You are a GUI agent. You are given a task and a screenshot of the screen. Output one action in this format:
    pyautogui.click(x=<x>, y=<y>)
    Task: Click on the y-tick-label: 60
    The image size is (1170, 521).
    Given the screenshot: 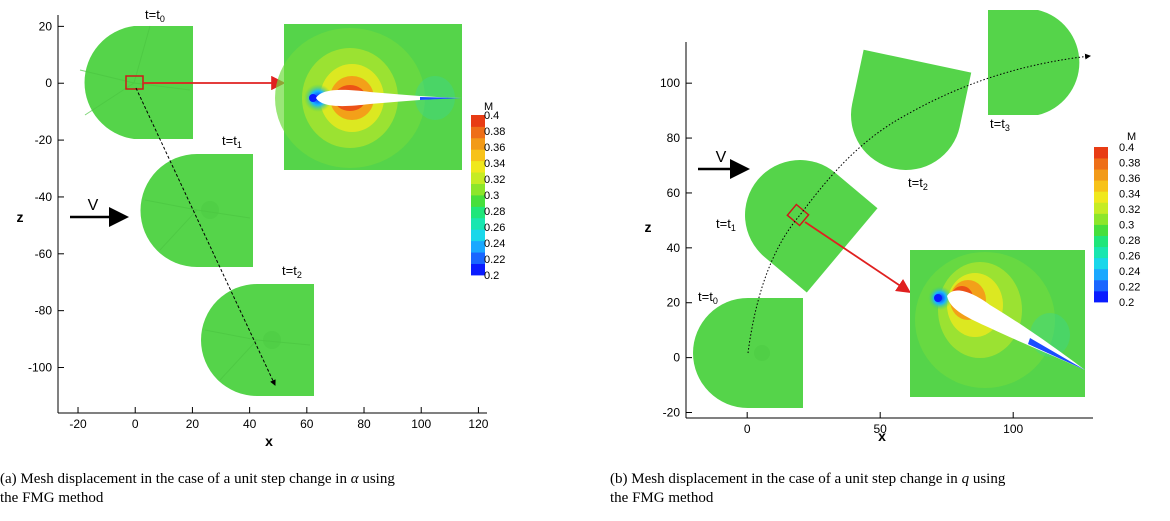 What is the action you would take?
    pyautogui.click(x=674, y=193)
    